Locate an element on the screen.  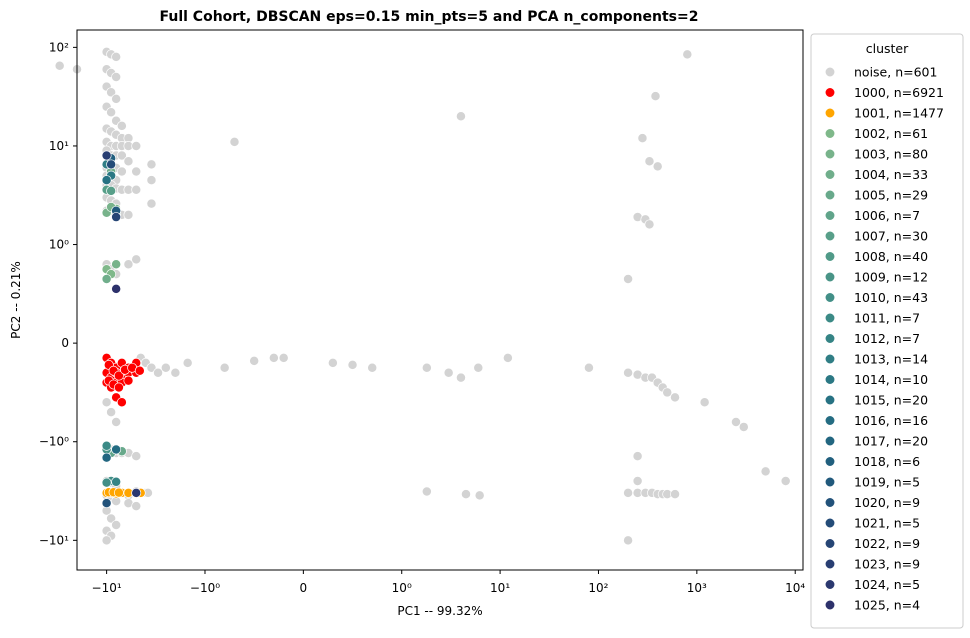
legend-entry: 1025, n=4 is located at coordinates (872, 605).